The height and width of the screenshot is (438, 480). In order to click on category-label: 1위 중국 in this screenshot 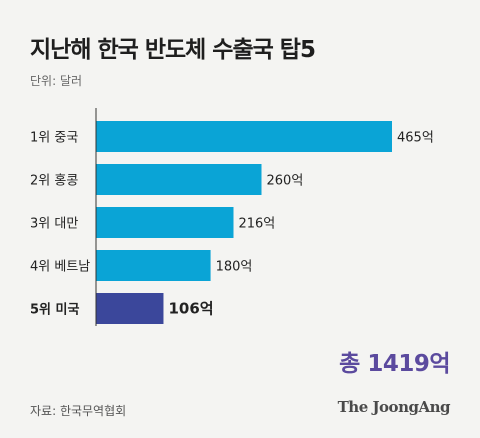, I will do `click(54, 138)`.